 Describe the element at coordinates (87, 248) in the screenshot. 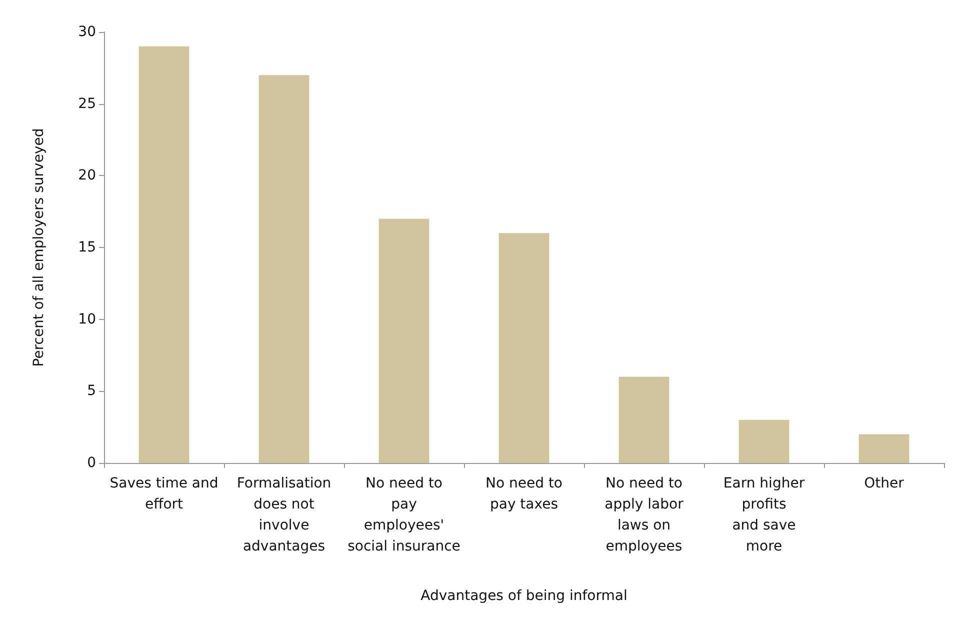

I see `y-tick-label: 15` at that location.